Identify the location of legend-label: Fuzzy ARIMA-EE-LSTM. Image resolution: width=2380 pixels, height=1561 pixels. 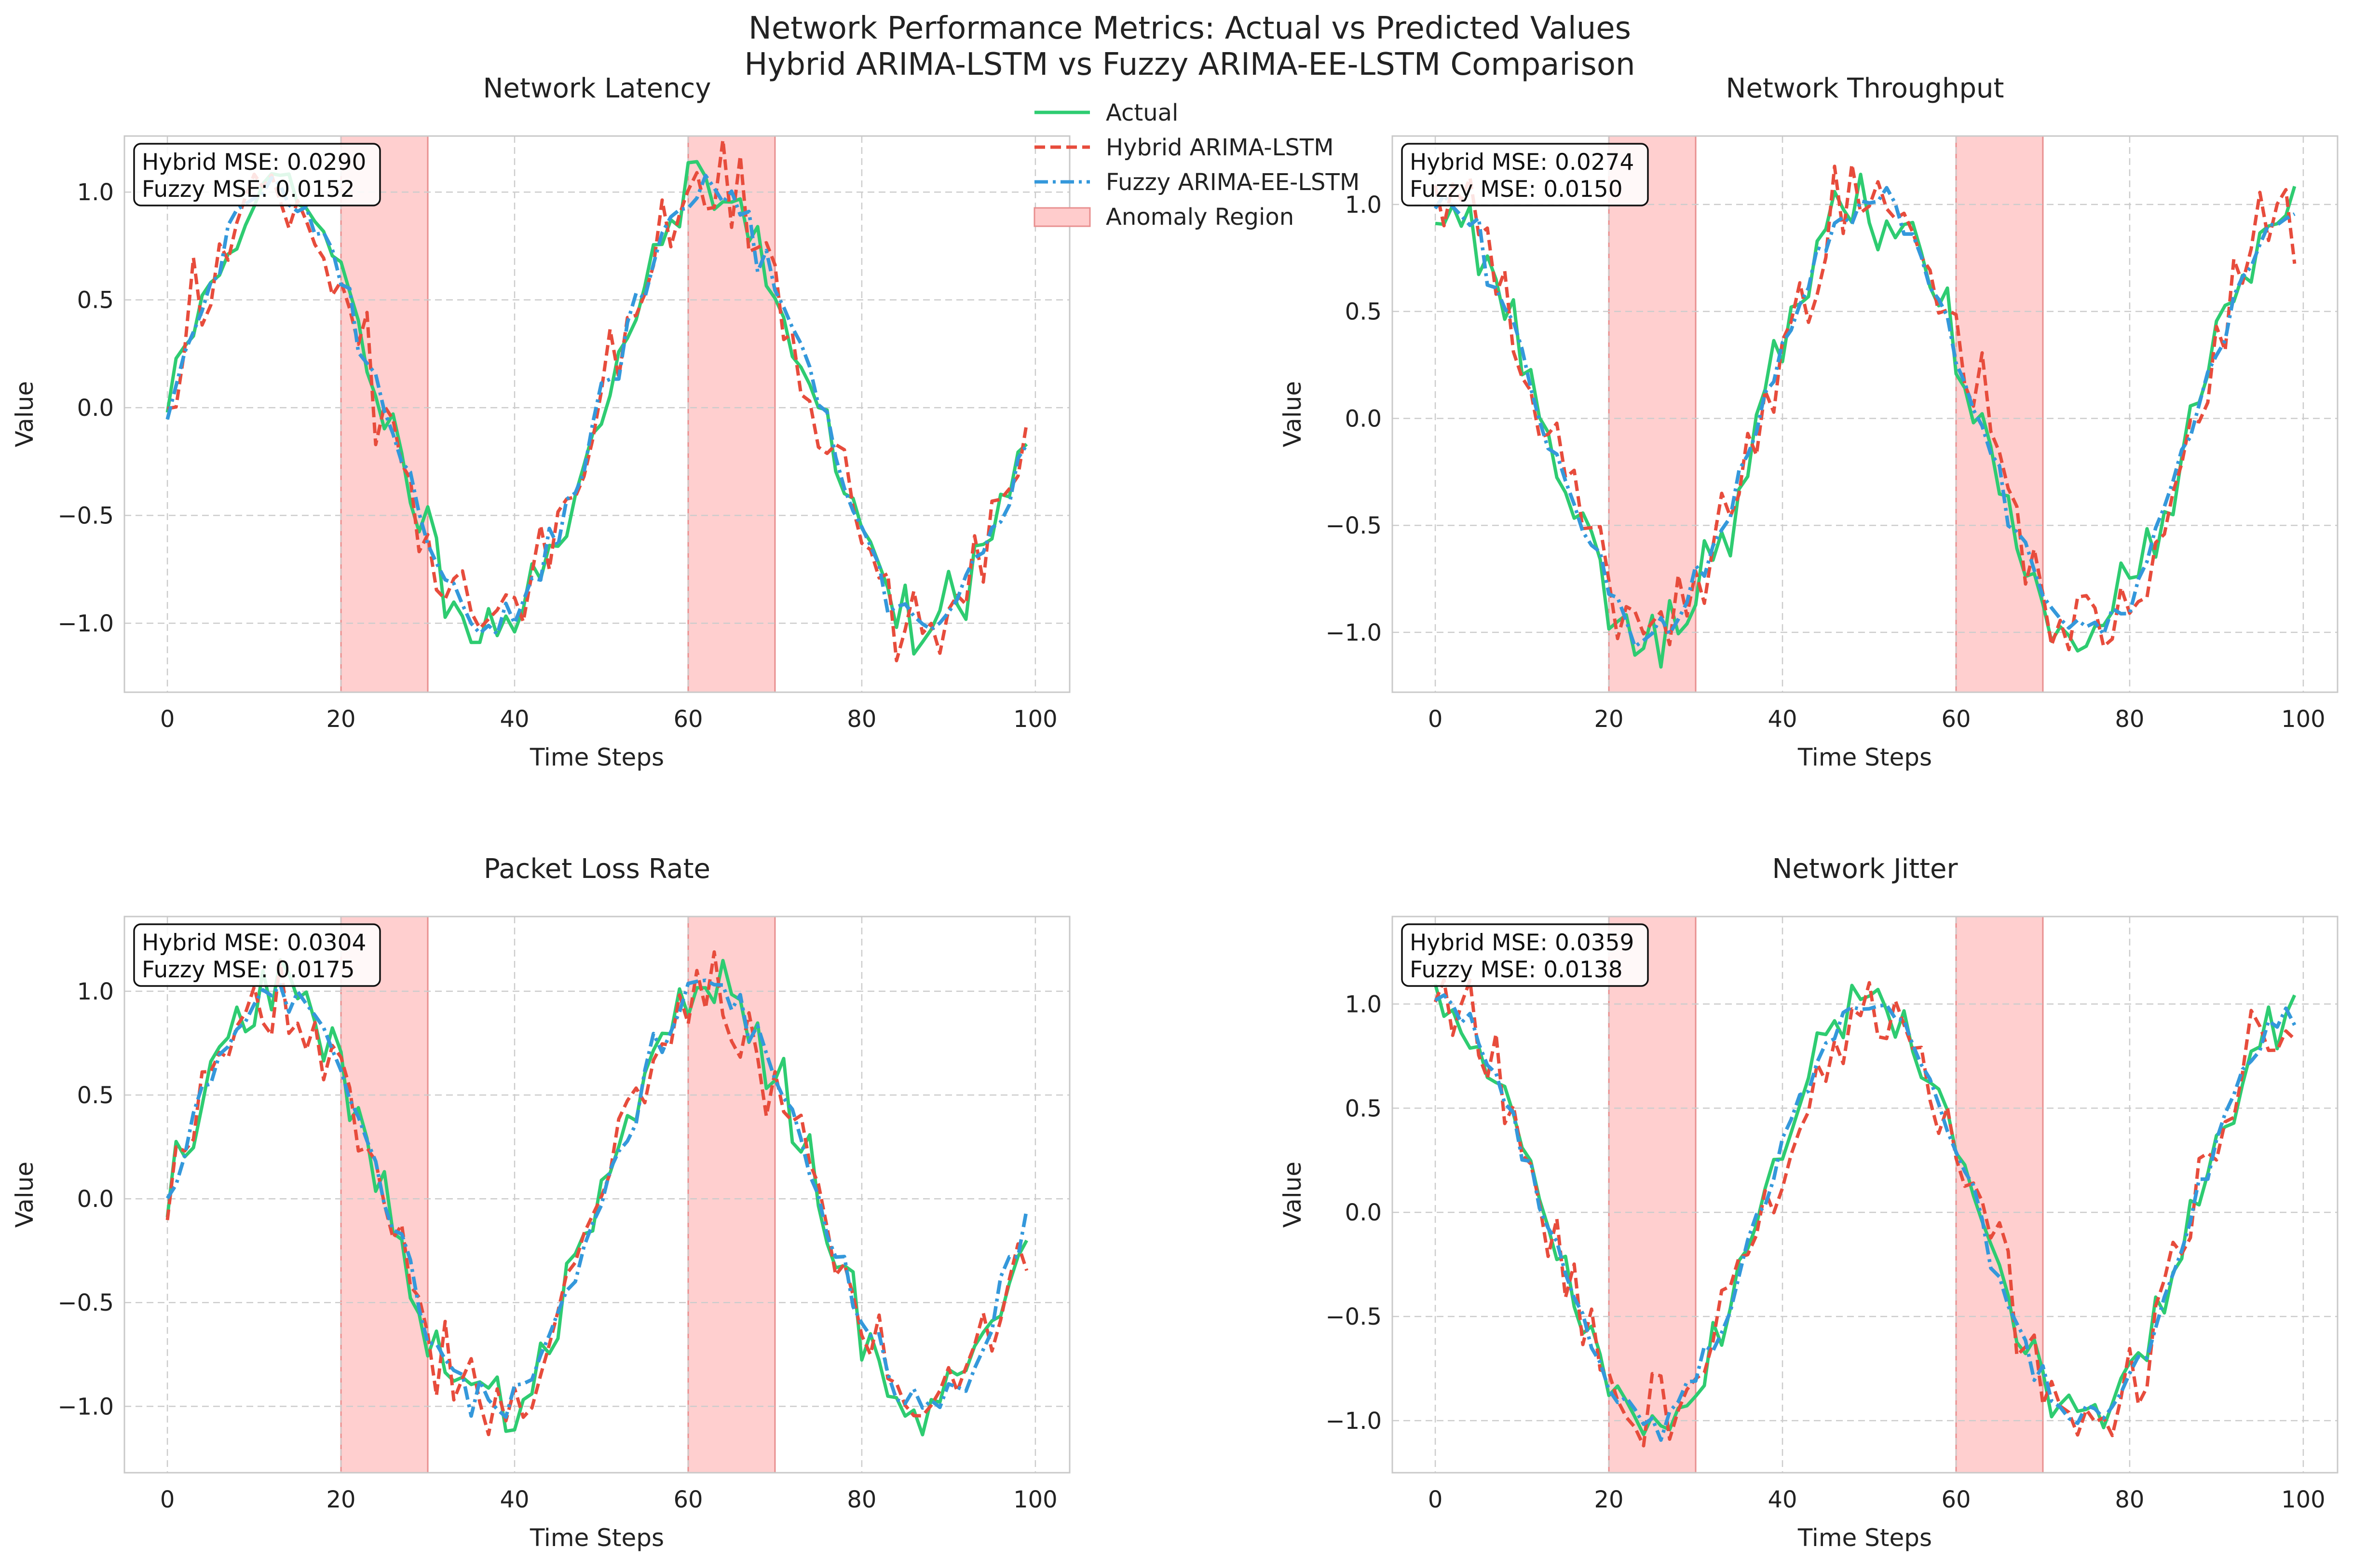
(1233, 182).